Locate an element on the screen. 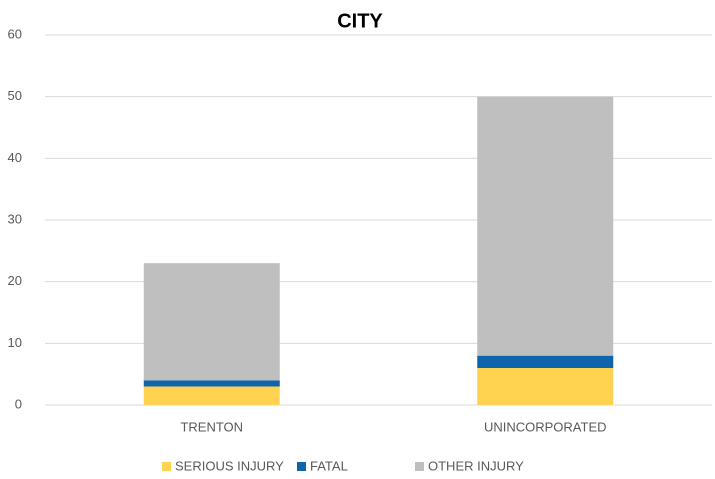 This screenshot has height=479, width=715. y-tick-label: 10 is located at coordinates (15, 342).